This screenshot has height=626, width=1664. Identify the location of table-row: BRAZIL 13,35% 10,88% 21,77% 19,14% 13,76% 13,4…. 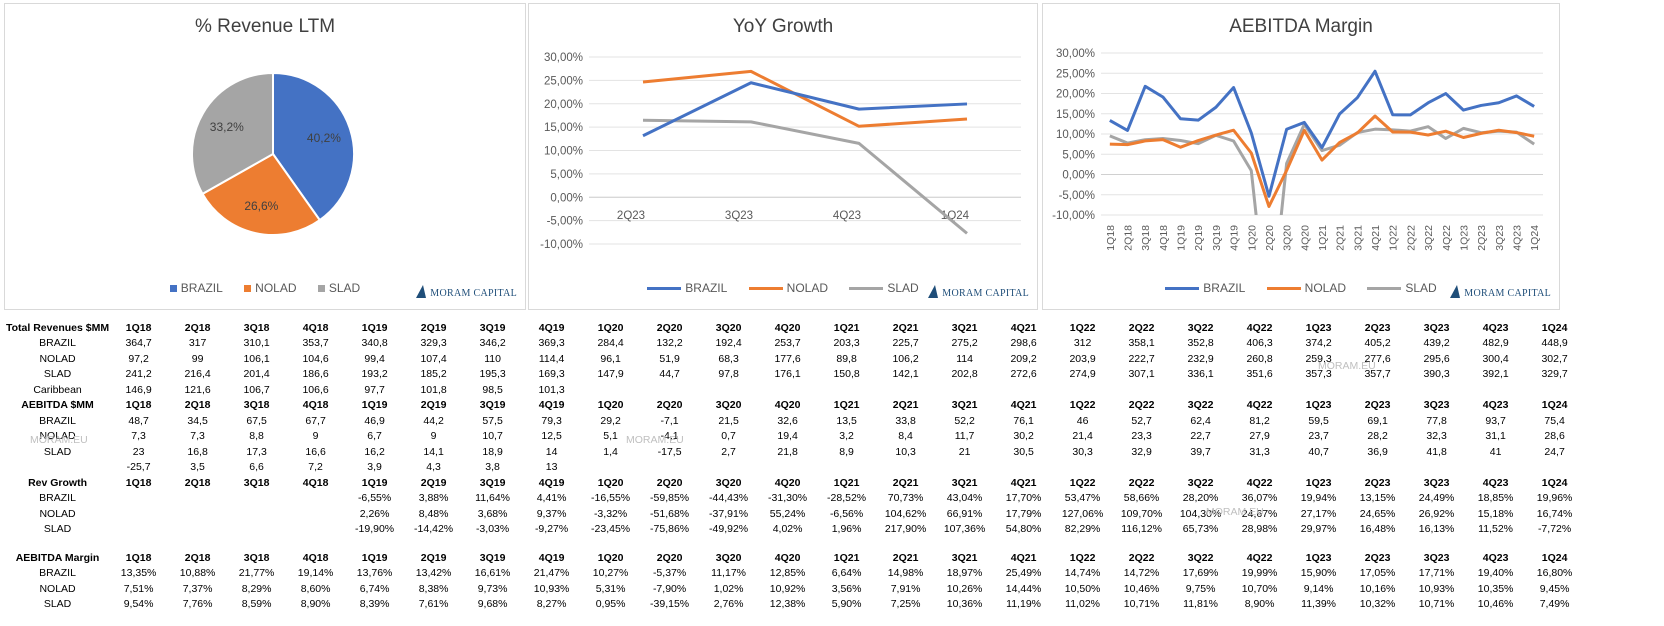
(795, 574).